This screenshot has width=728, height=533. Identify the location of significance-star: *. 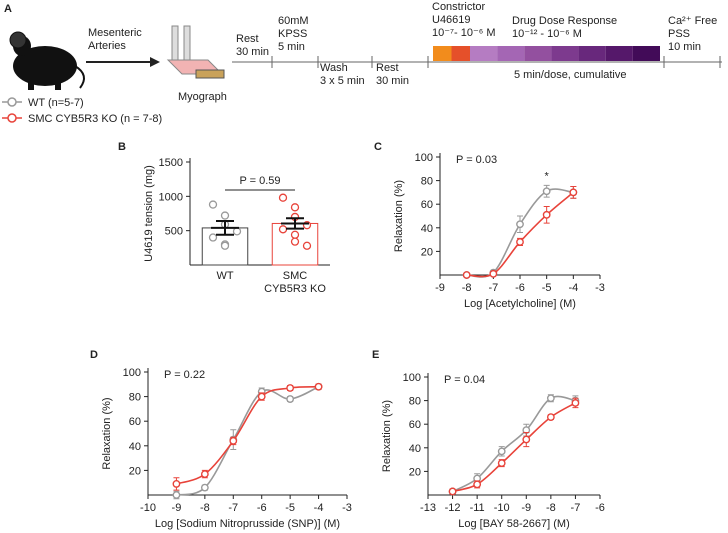
(547, 176).